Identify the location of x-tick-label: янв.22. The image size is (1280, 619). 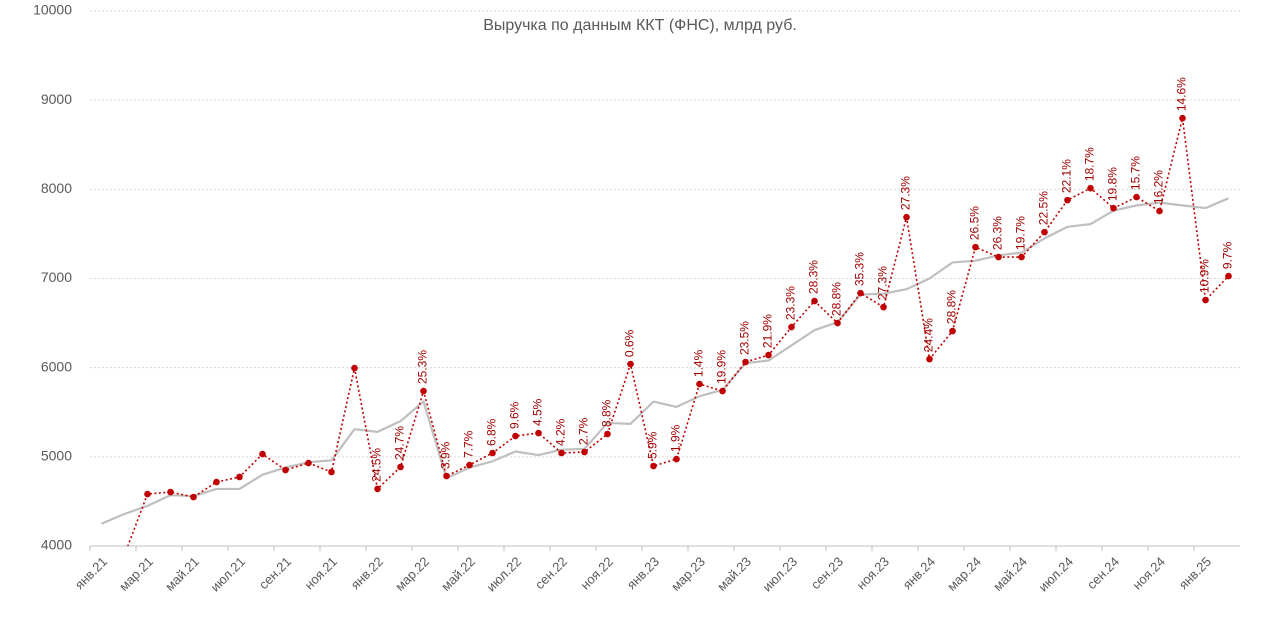
(367, 573).